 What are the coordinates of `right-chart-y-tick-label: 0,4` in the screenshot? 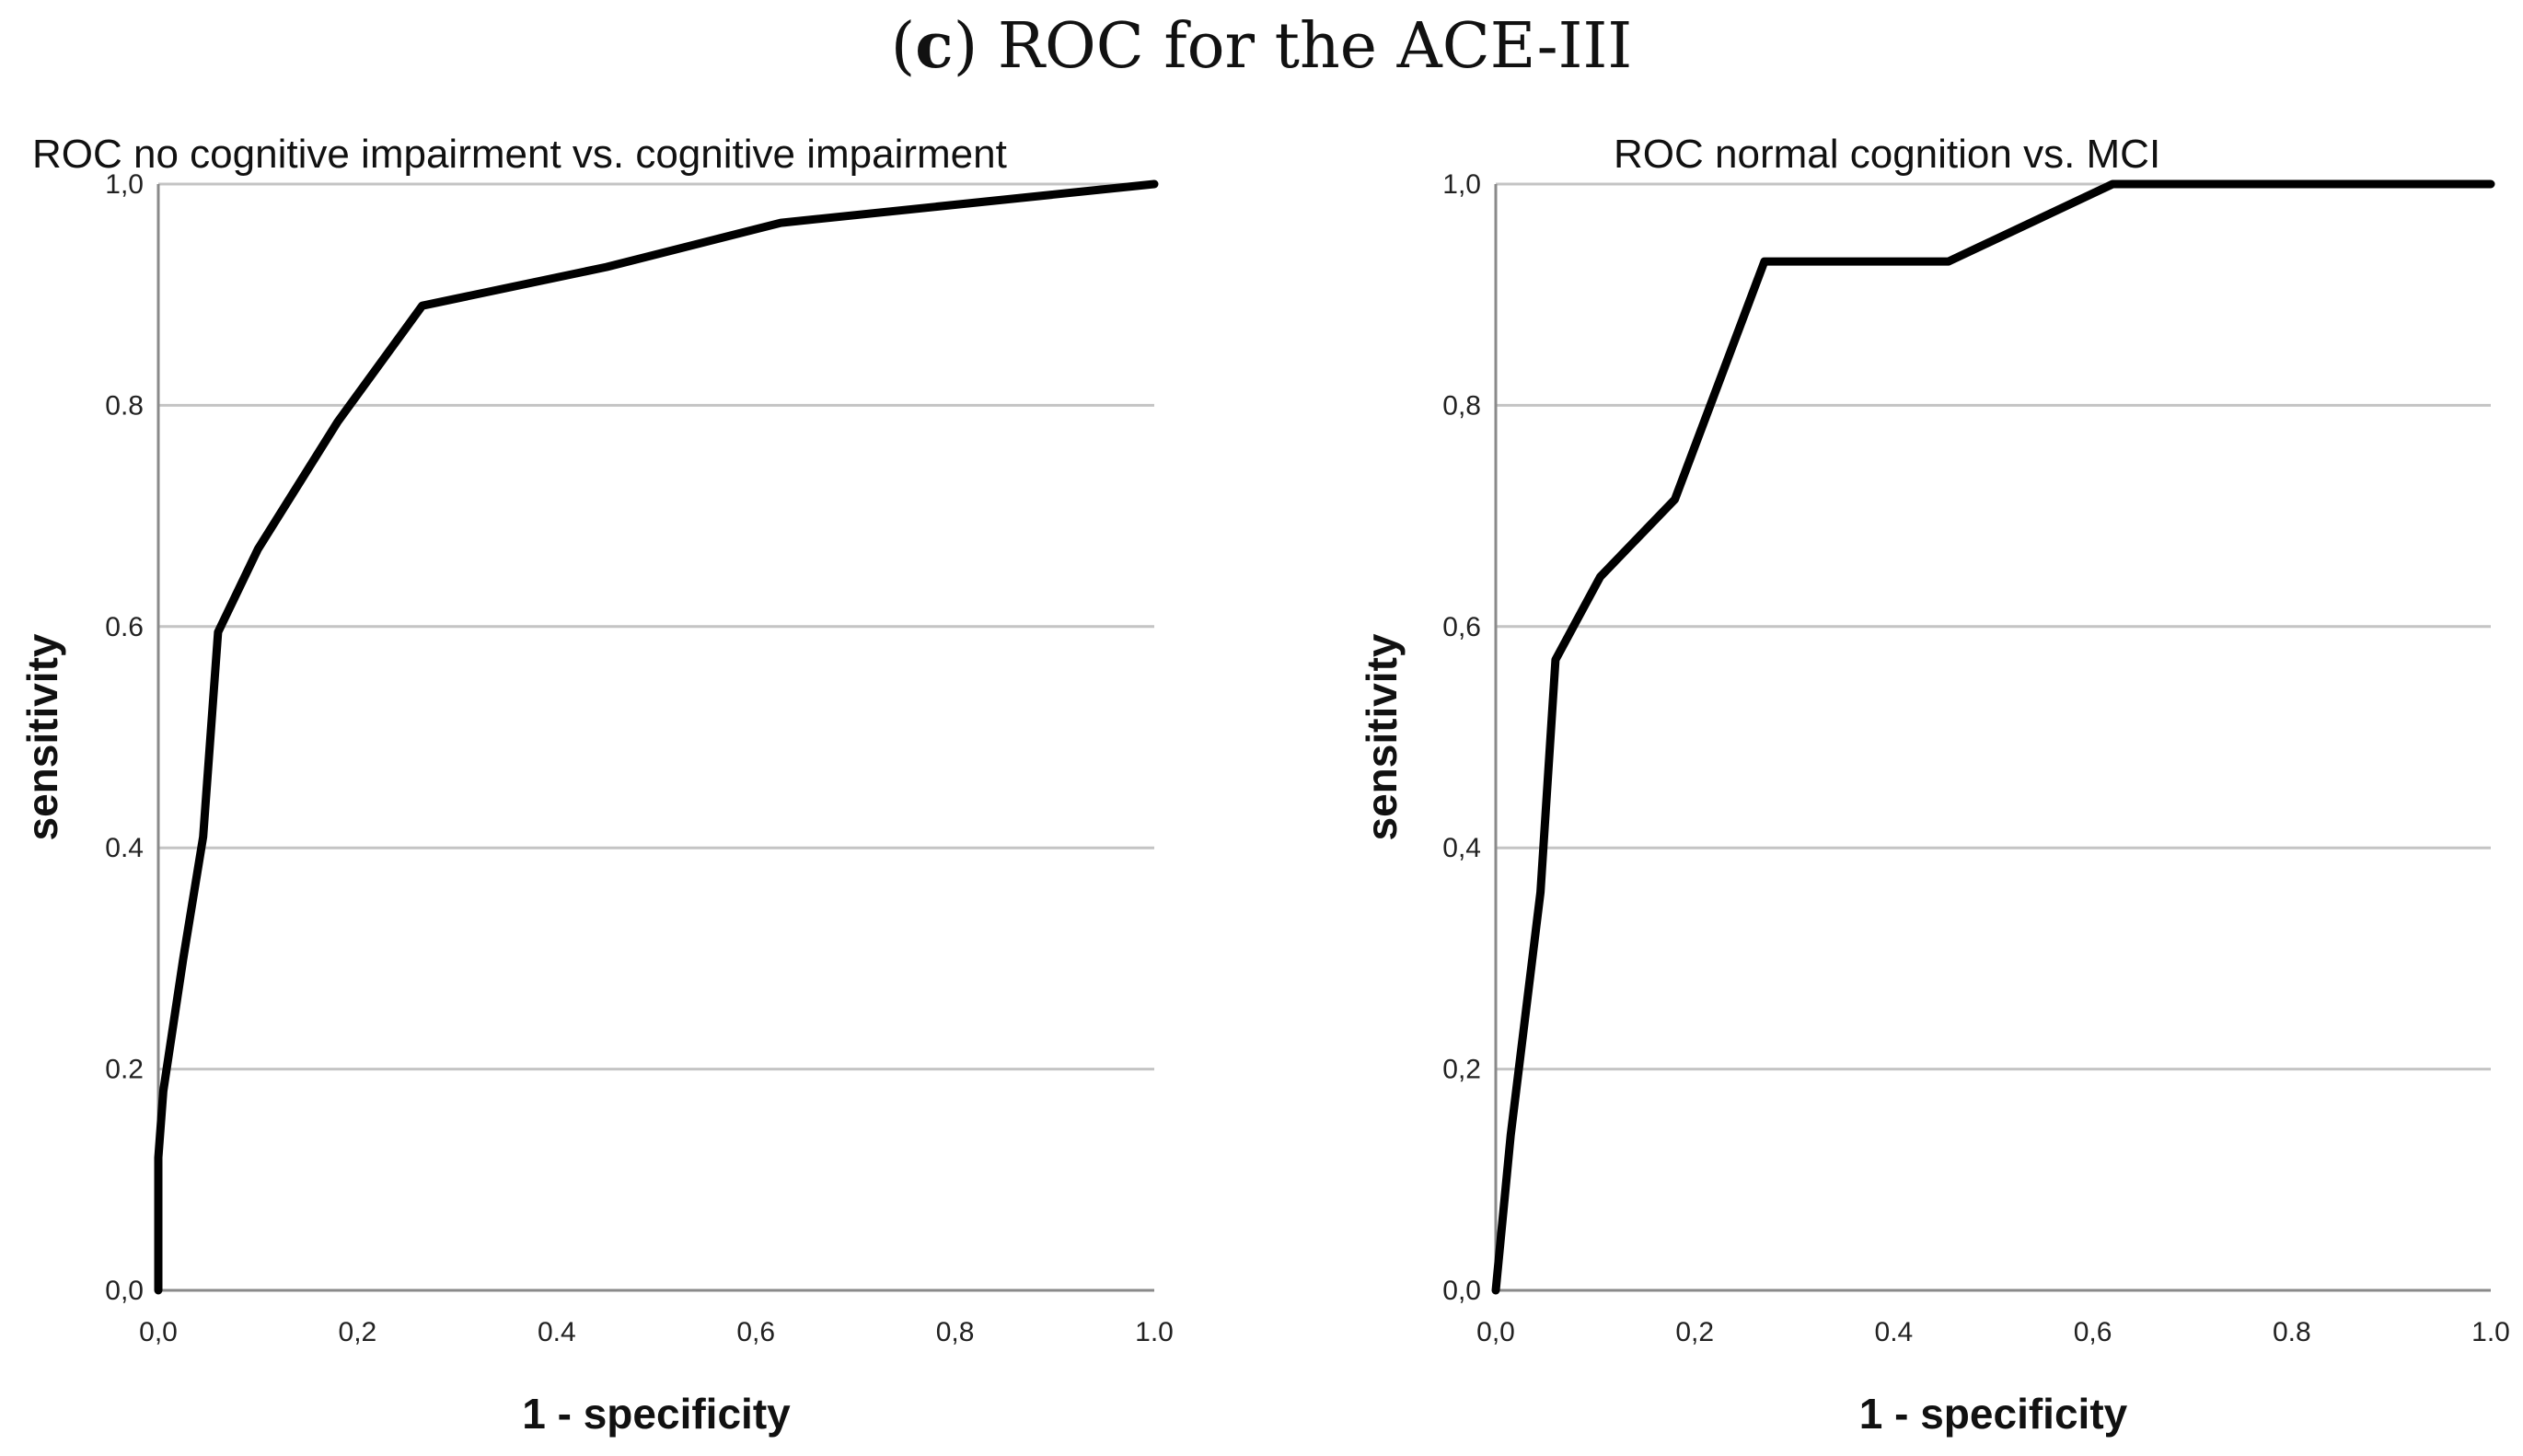 It's located at (1461, 848).